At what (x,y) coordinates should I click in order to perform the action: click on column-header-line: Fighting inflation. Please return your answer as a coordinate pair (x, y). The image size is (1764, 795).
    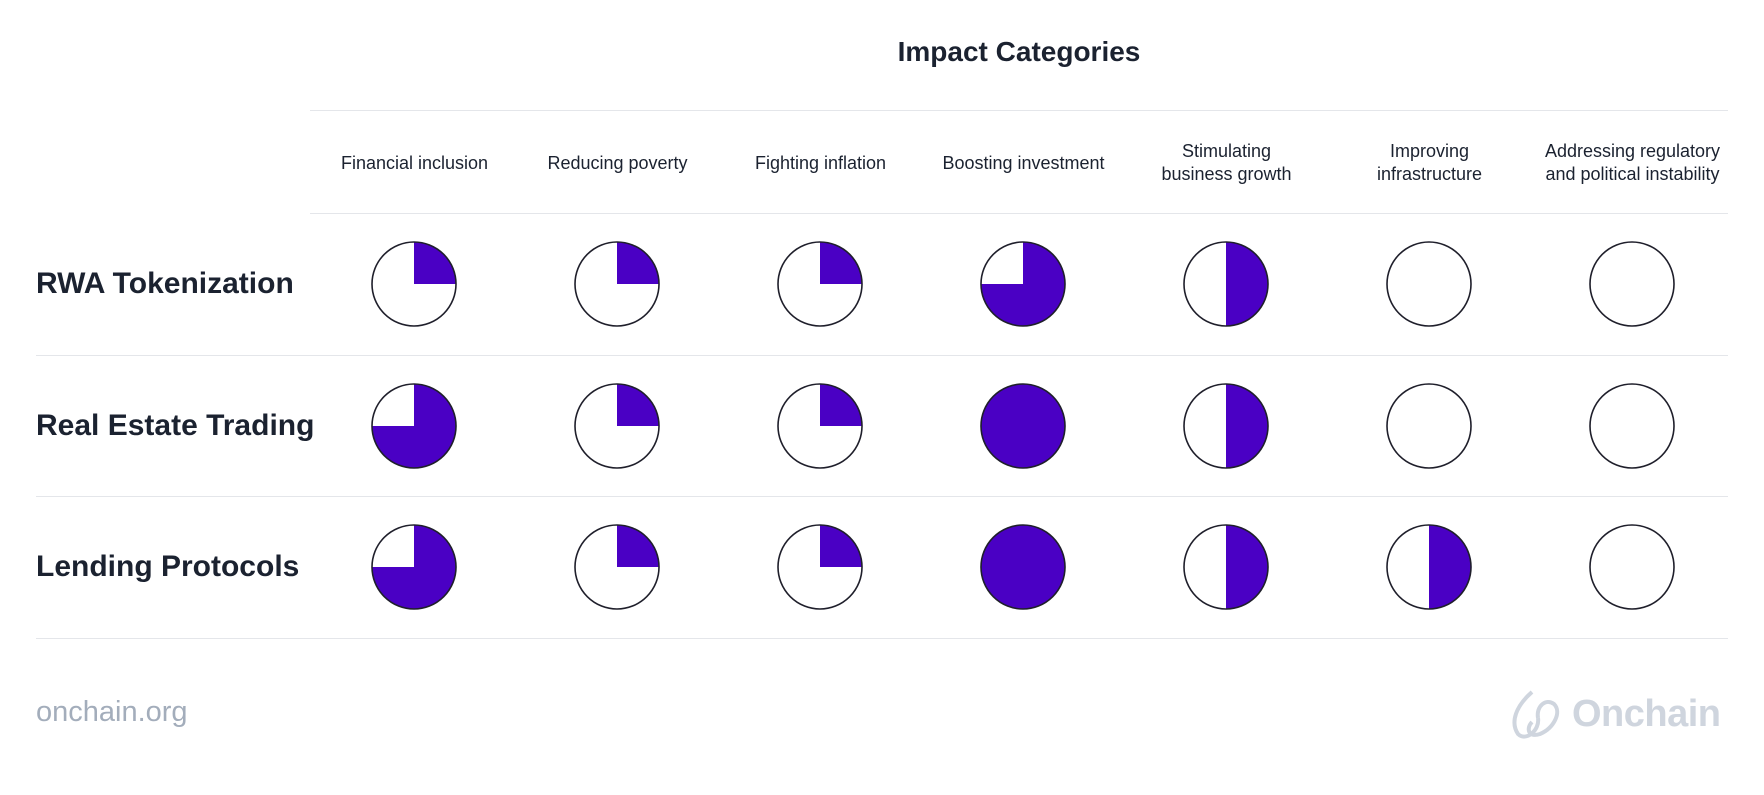
    Looking at the image, I should click on (820, 162).